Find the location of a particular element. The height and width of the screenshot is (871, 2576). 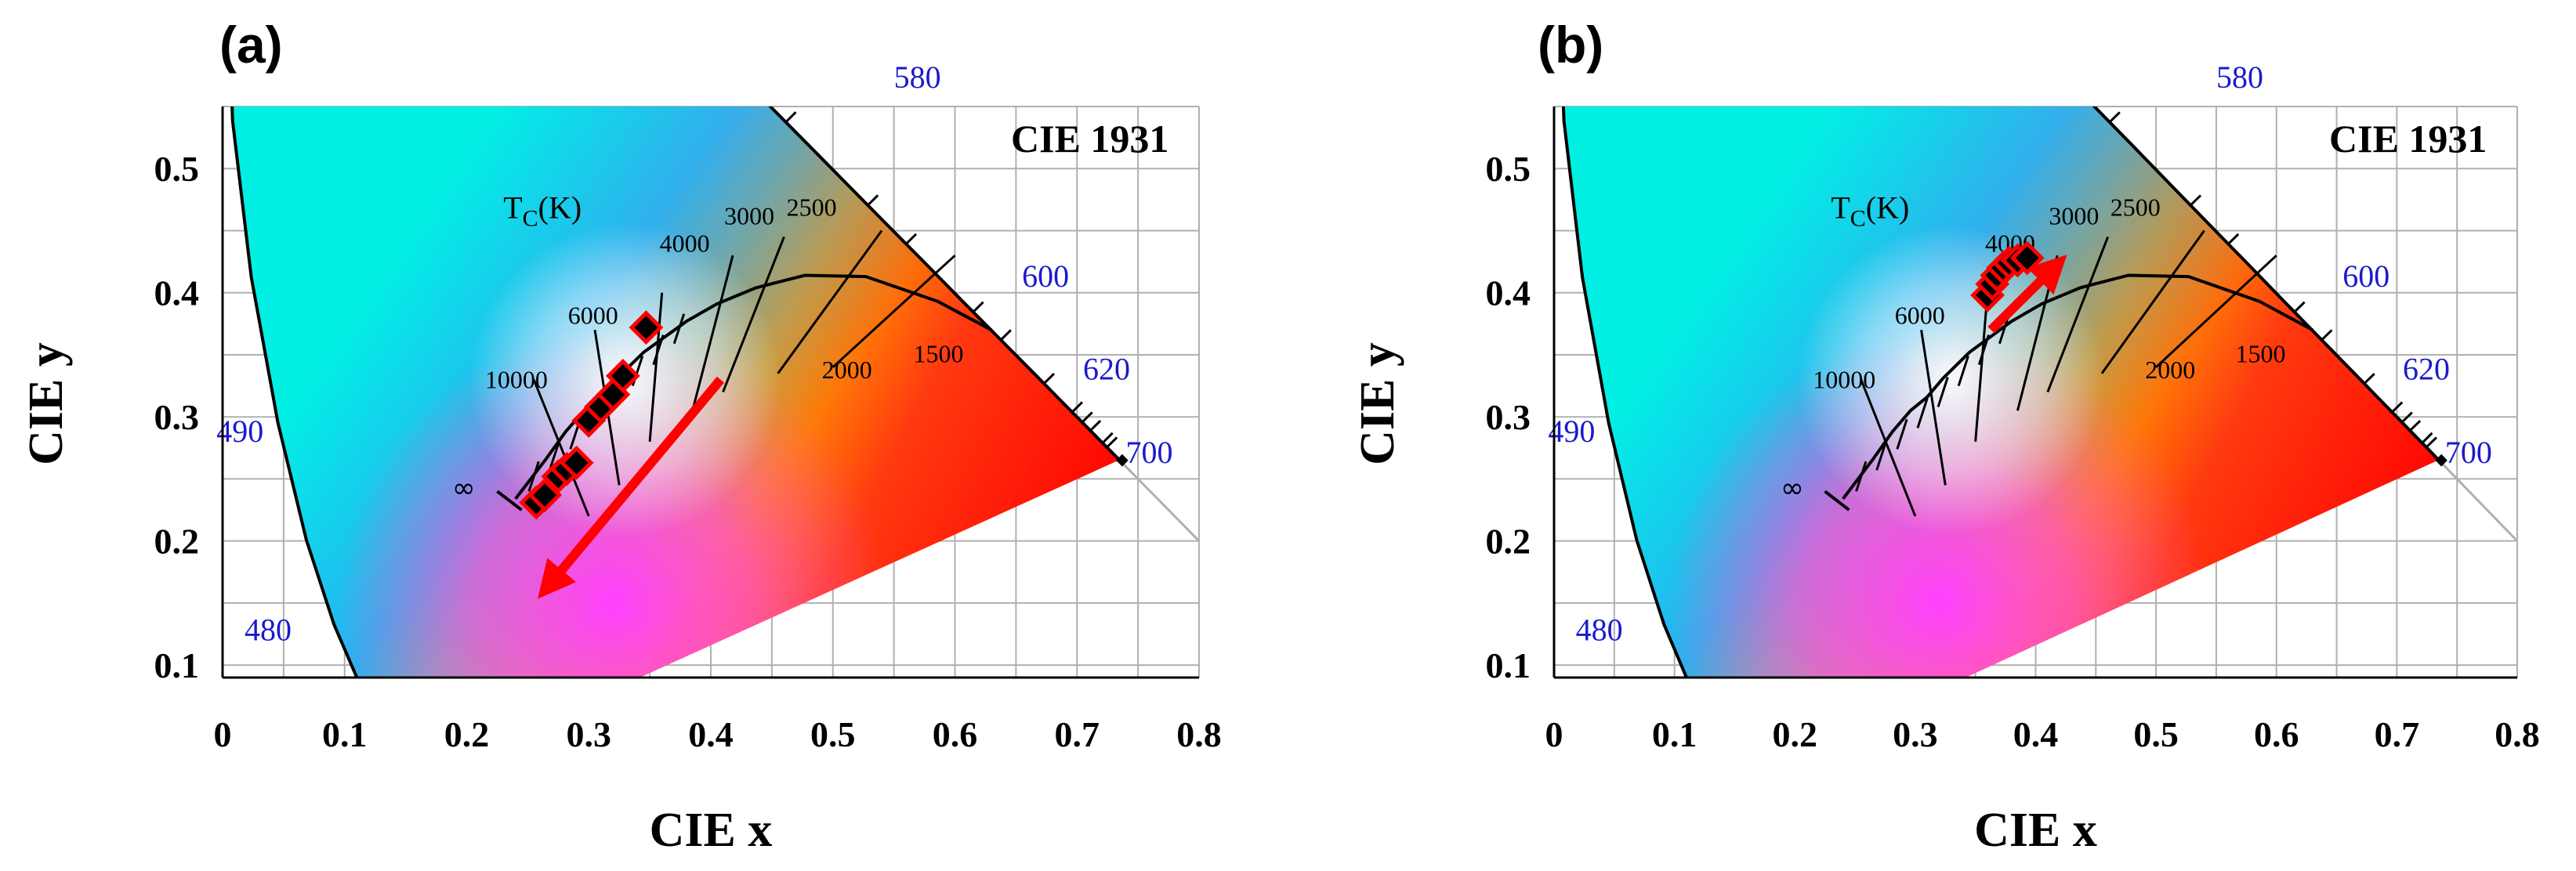

locus-end-marker is located at coordinates (2441, 461).